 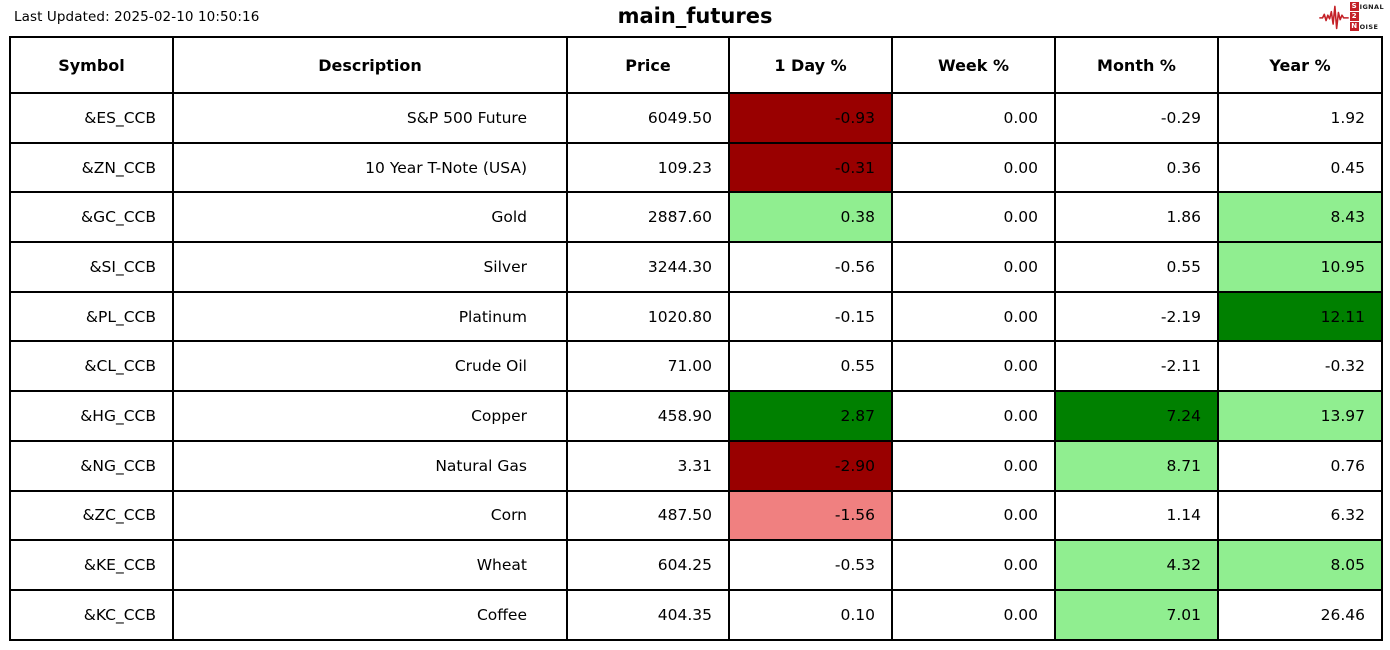 I want to click on year-pct-cell: 0.76, so click(x=1300, y=465).